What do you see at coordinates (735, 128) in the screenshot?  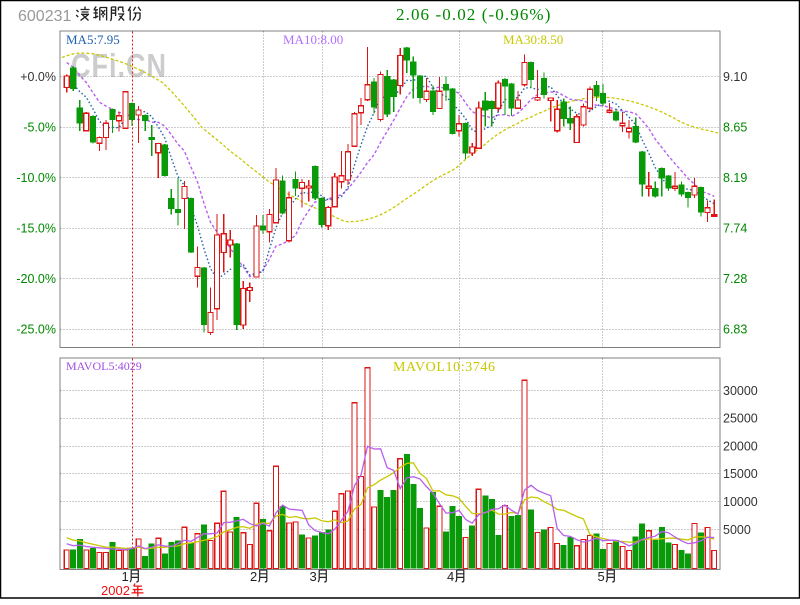 I see `svg-text: 8.65` at bounding box center [735, 128].